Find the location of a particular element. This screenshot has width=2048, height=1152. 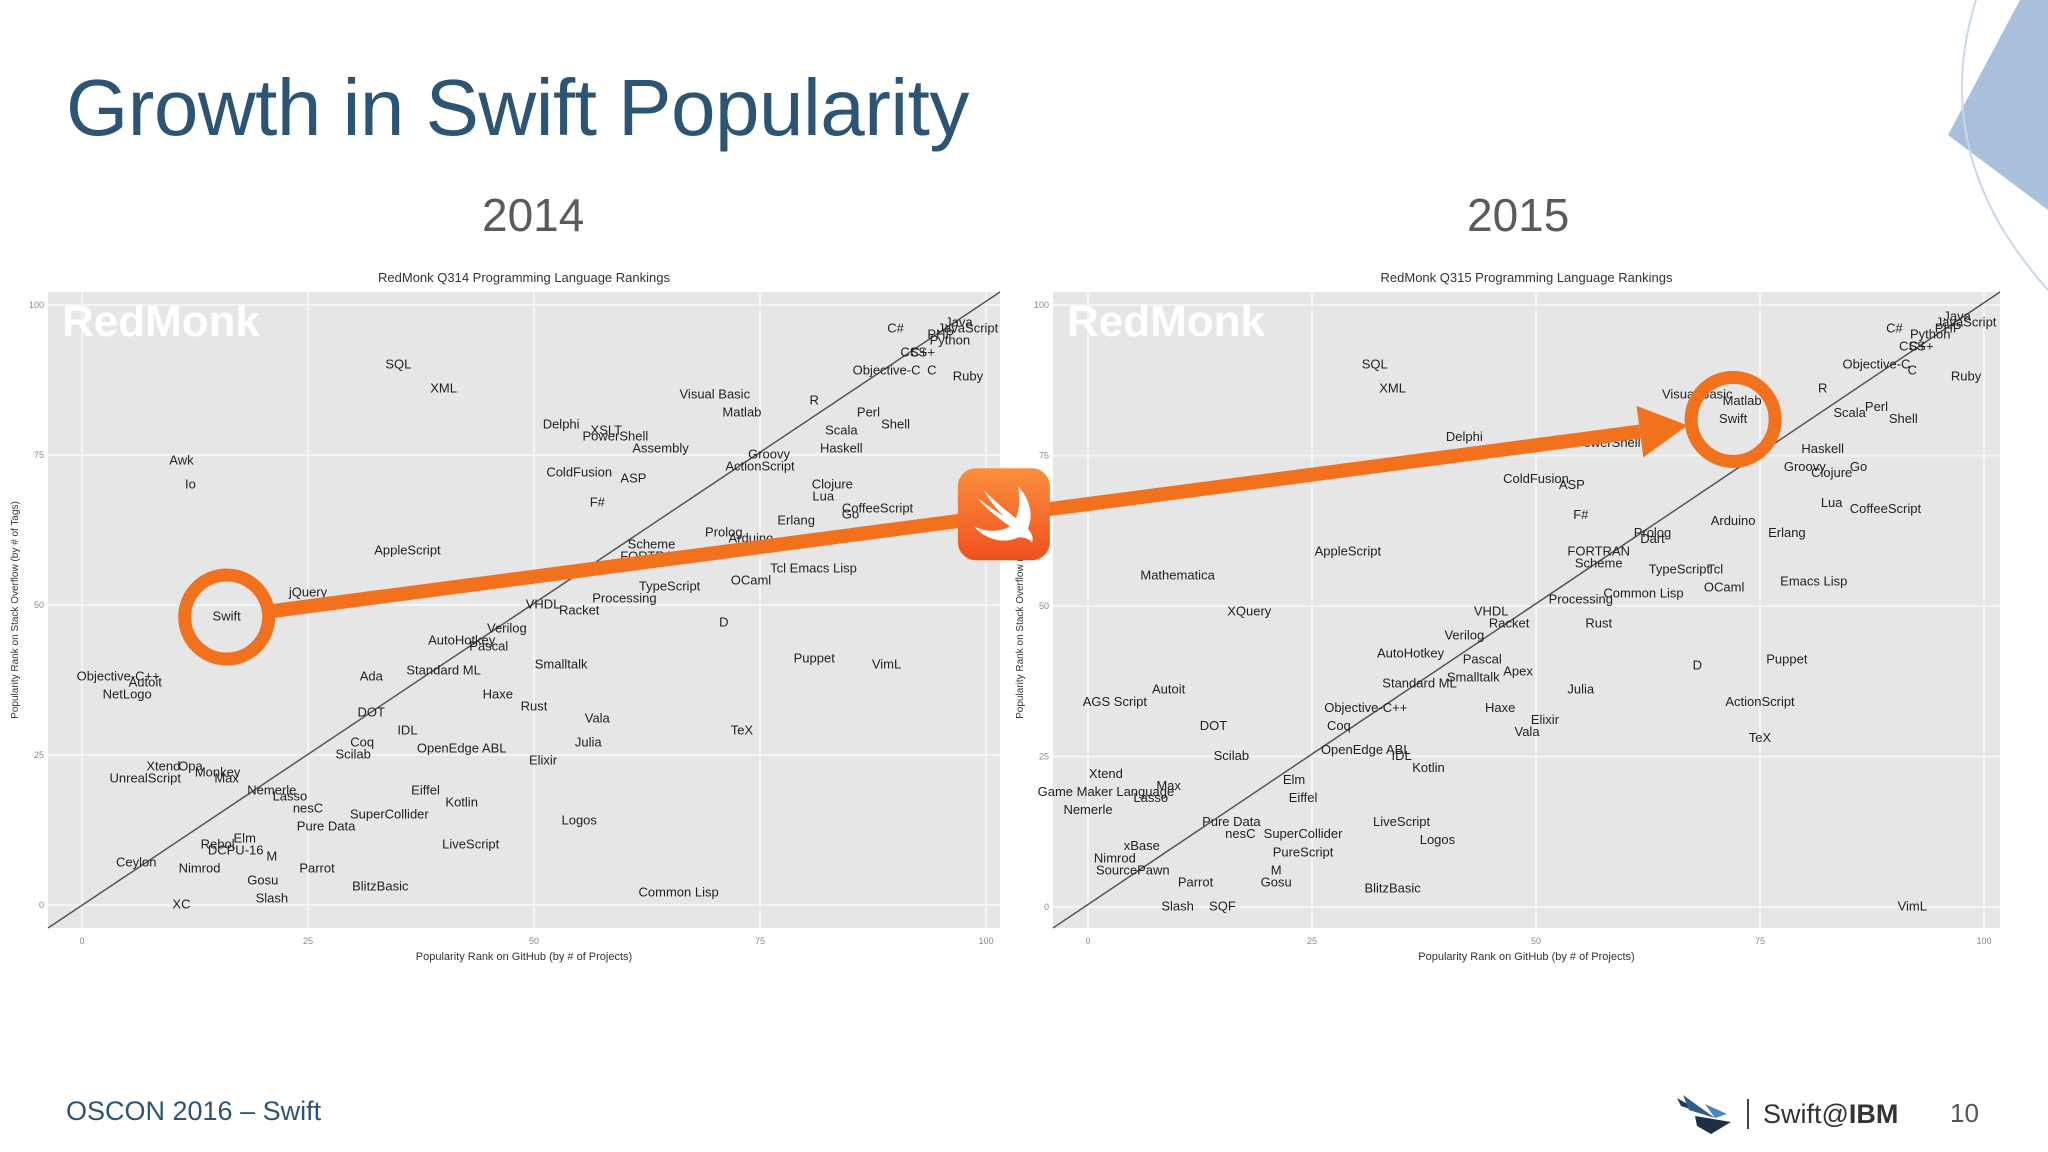

point-label: Go is located at coordinates (850, 513).